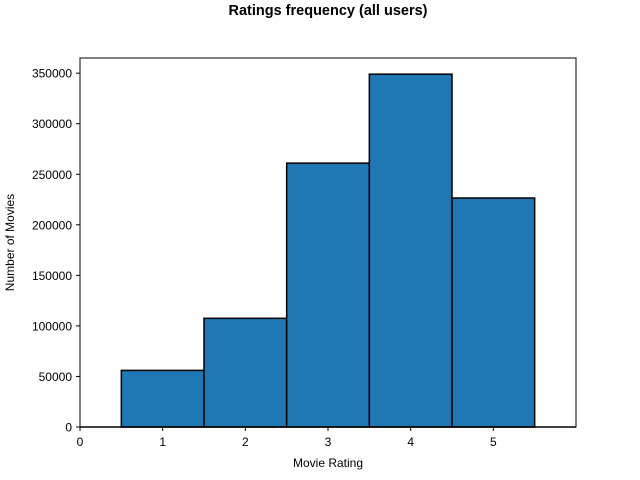  What do you see at coordinates (68, 428) in the screenshot?
I see `y-tick-label: 0` at bounding box center [68, 428].